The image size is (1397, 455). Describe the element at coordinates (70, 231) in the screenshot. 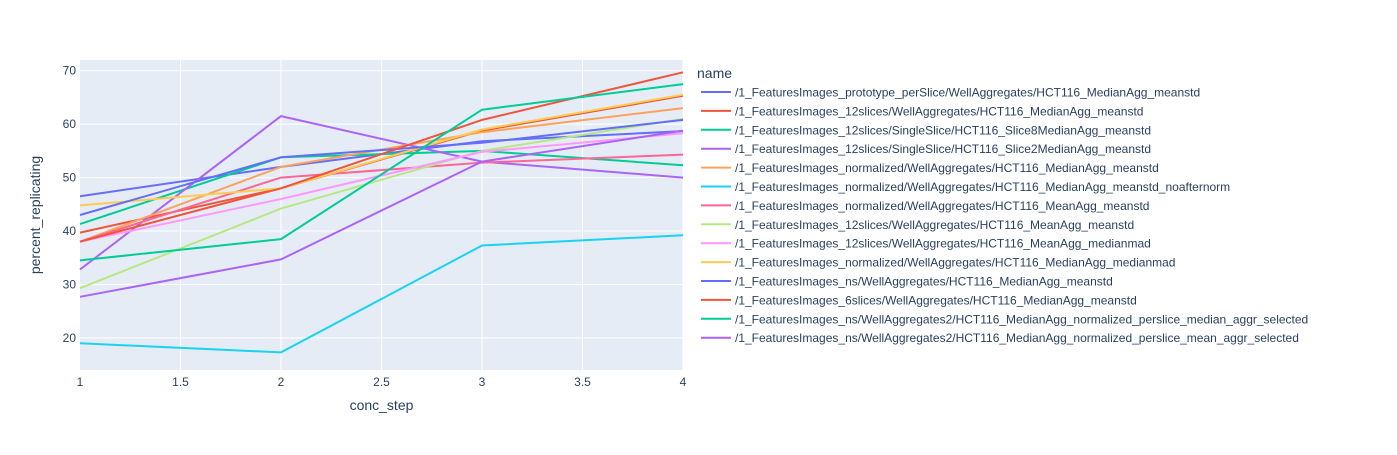

I see `y-tick-label: 40` at that location.